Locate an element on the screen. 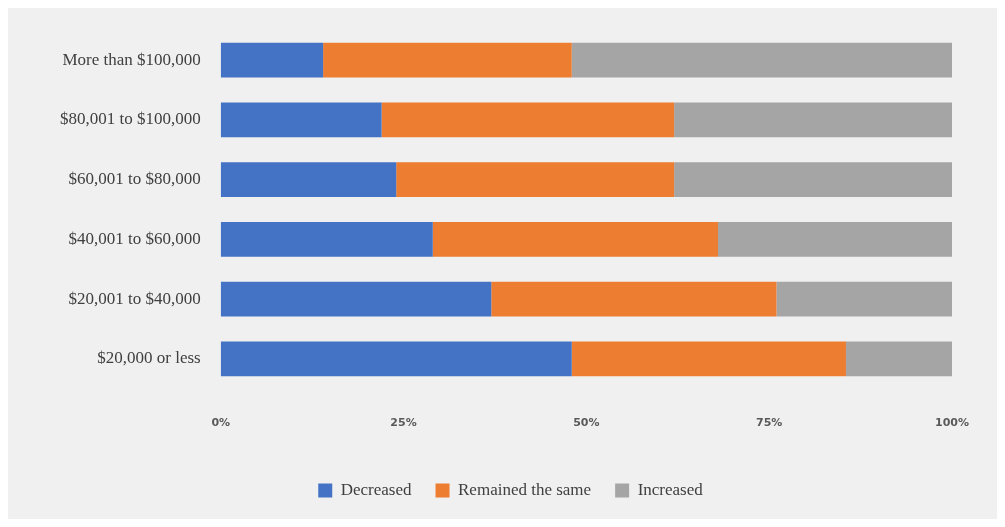 The width and height of the screenshot is (1005, 527). x-tick-label: 50% is located at coordinates (586, 423).